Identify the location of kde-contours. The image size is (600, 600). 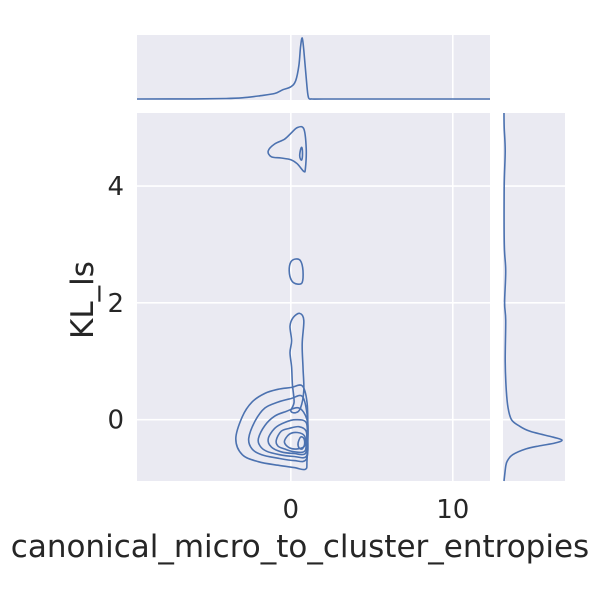
(271, 298).